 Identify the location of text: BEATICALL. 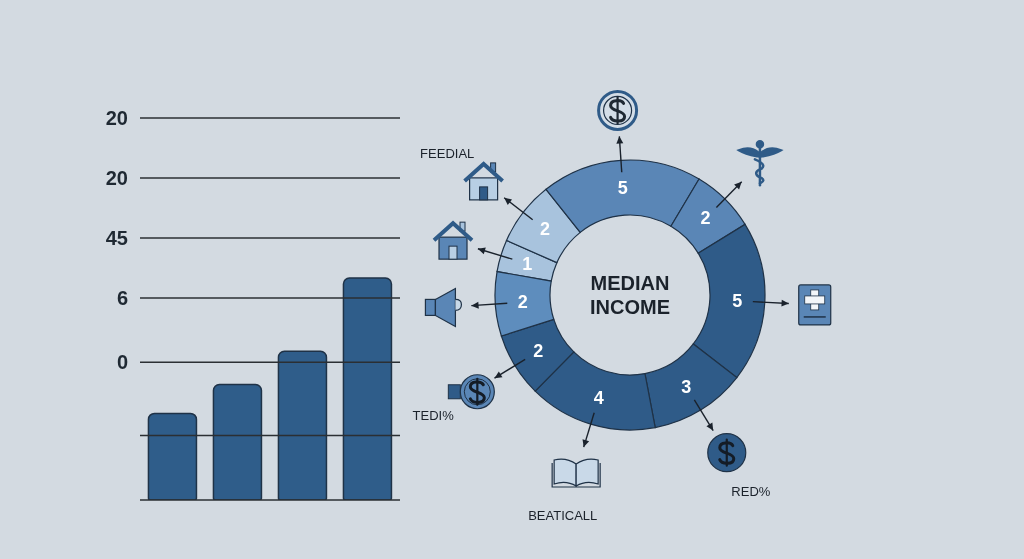
(563, 516).